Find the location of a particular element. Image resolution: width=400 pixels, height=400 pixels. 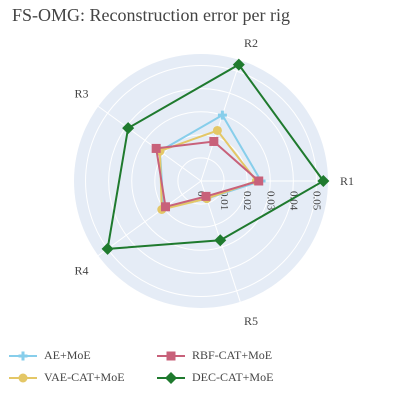

legend: AE+MoE RBF-CAT+MoE VAE-CAT+MoE DEC-CAT+MoE is located at coordinates (204, 370).